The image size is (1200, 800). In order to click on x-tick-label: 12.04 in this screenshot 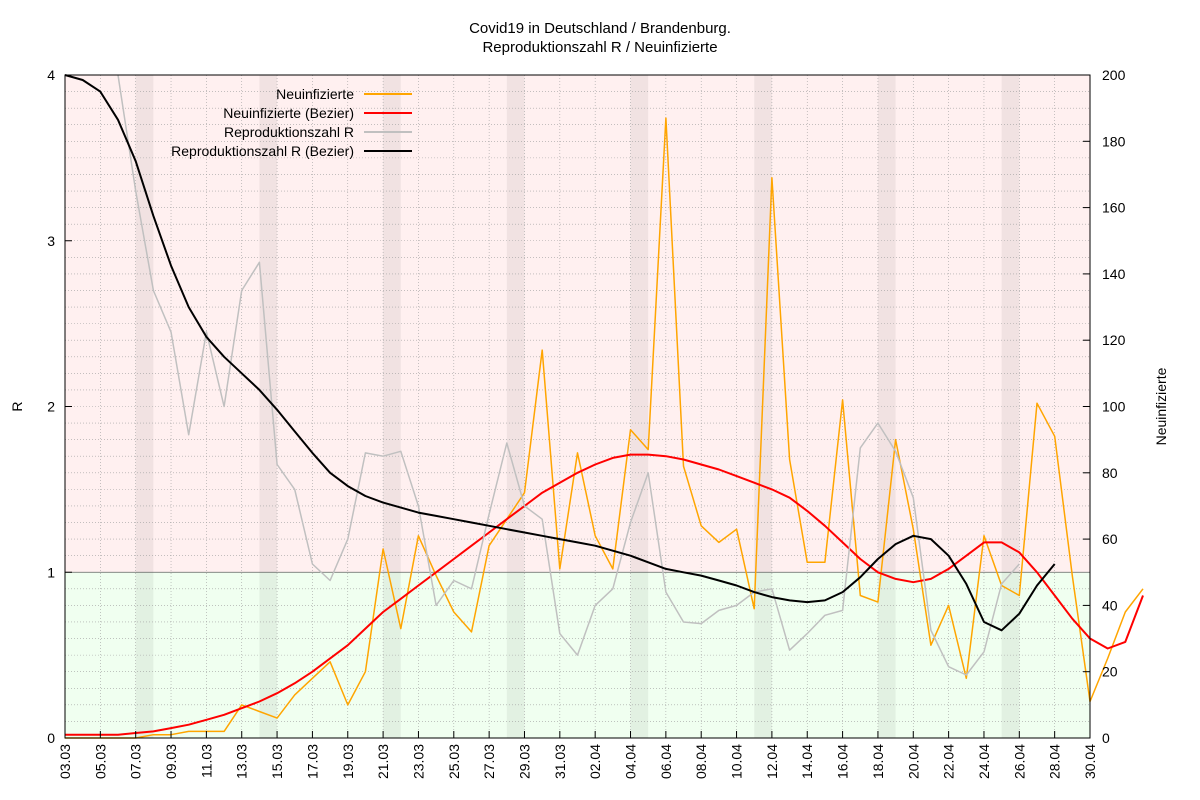, I will do `click(772, 761)`.